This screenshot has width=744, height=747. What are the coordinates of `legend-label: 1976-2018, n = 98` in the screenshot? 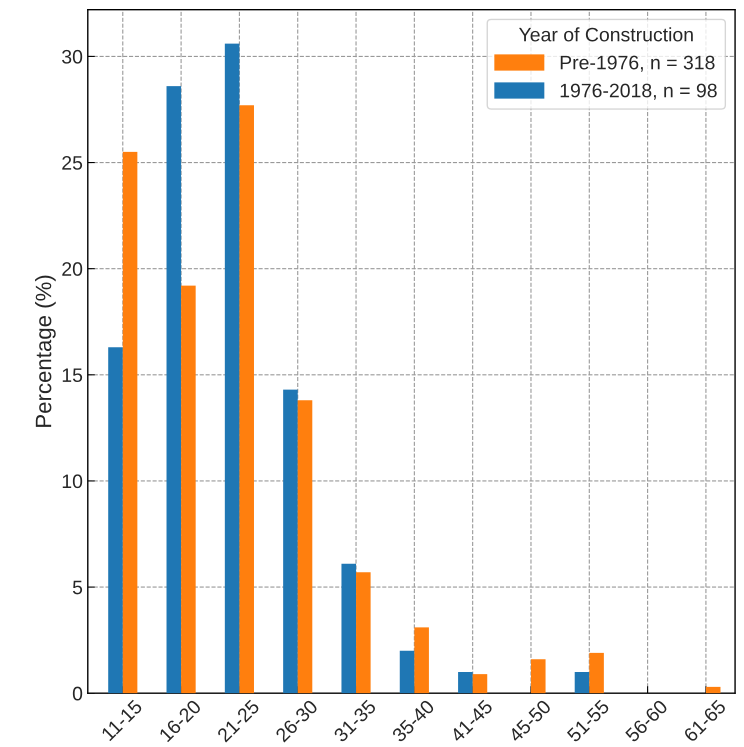 It's located at (638, 92).